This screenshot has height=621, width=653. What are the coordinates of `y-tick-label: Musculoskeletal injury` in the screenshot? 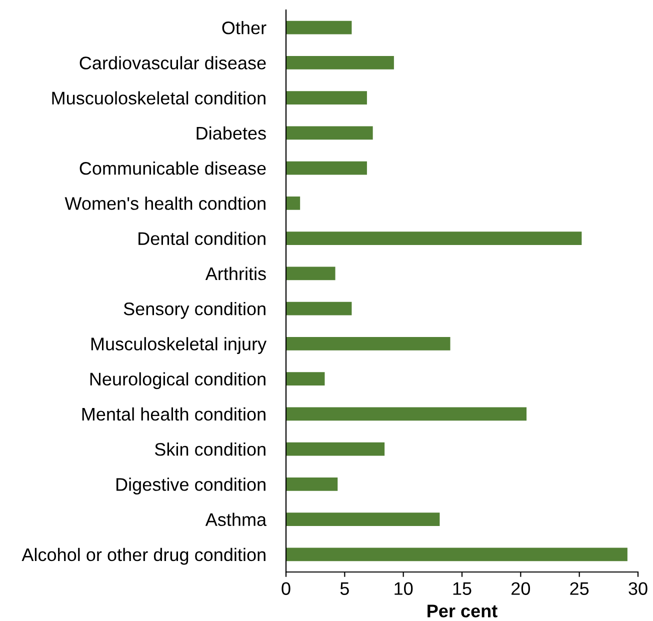 It's located at (179, 345).